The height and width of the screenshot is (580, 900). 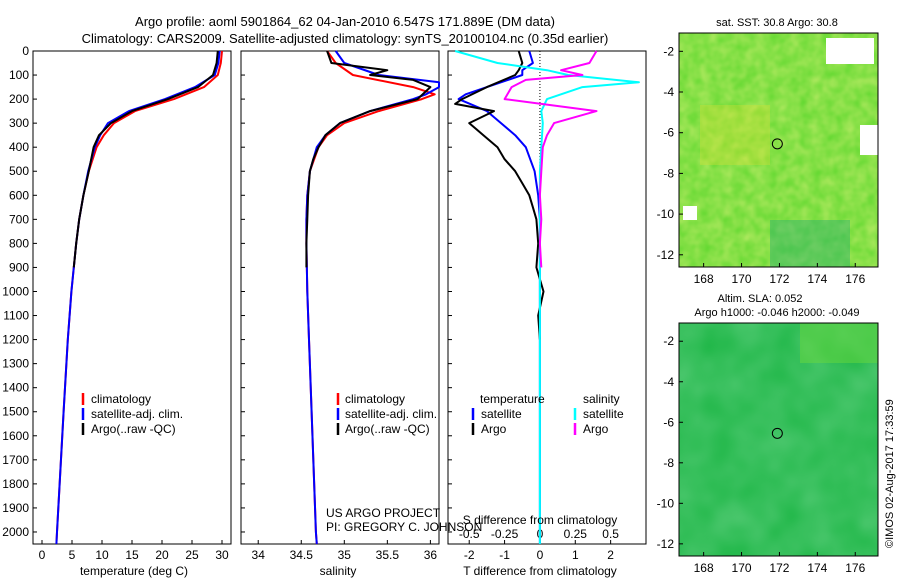 I want to click on depth-tick-label: 600, so click(x=19, y=195).